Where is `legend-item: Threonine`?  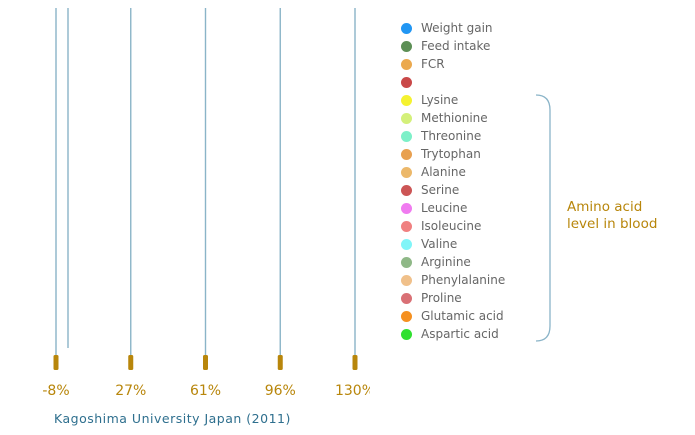 legend-item: Threonine is located at coordinates (453, 136).